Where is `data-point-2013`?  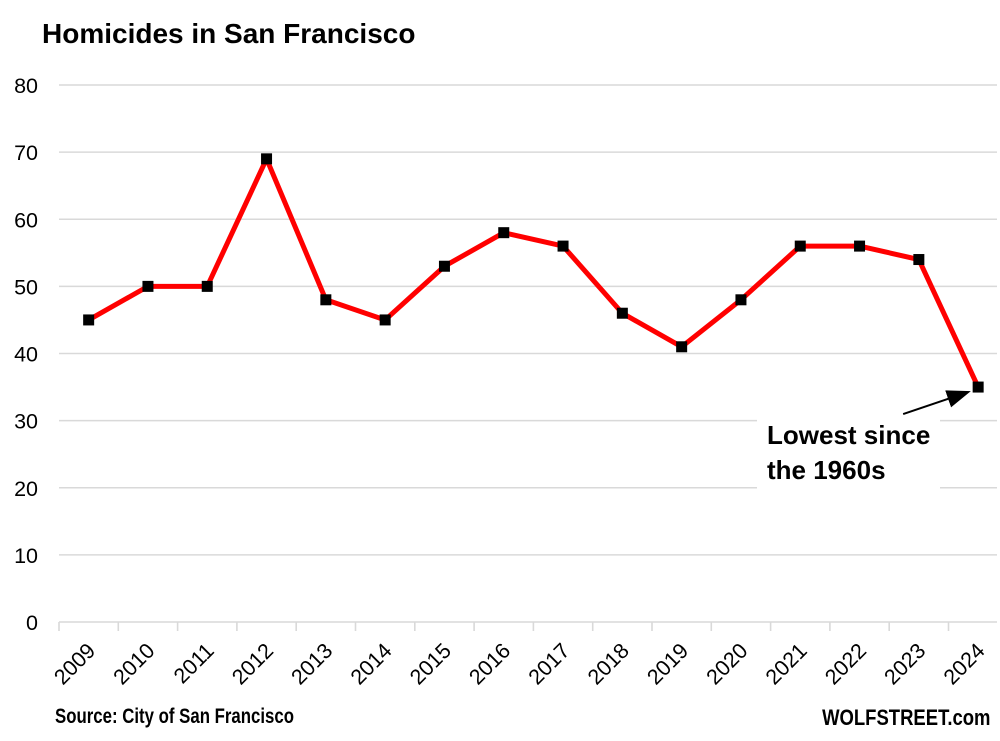 data-point-2013 is located at coordinates (326, 300).